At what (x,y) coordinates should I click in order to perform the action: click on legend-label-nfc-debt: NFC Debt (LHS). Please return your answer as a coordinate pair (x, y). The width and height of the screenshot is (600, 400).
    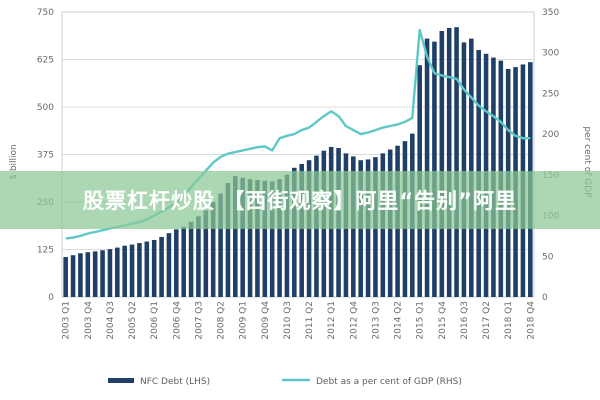
    Looking at the image, I should click on (175, 382).